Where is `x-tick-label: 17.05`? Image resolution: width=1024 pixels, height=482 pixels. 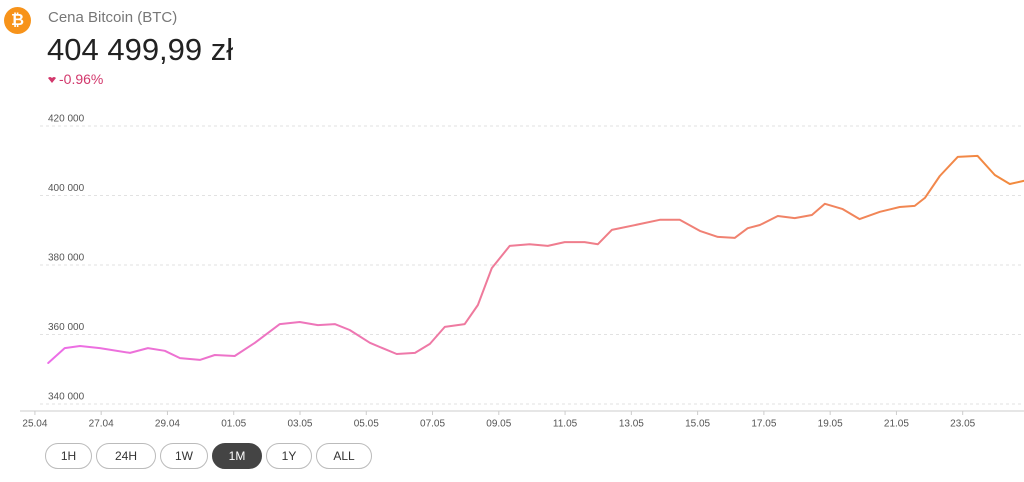
x-tick-label: 17.05 is located at coordinates (763, 424).